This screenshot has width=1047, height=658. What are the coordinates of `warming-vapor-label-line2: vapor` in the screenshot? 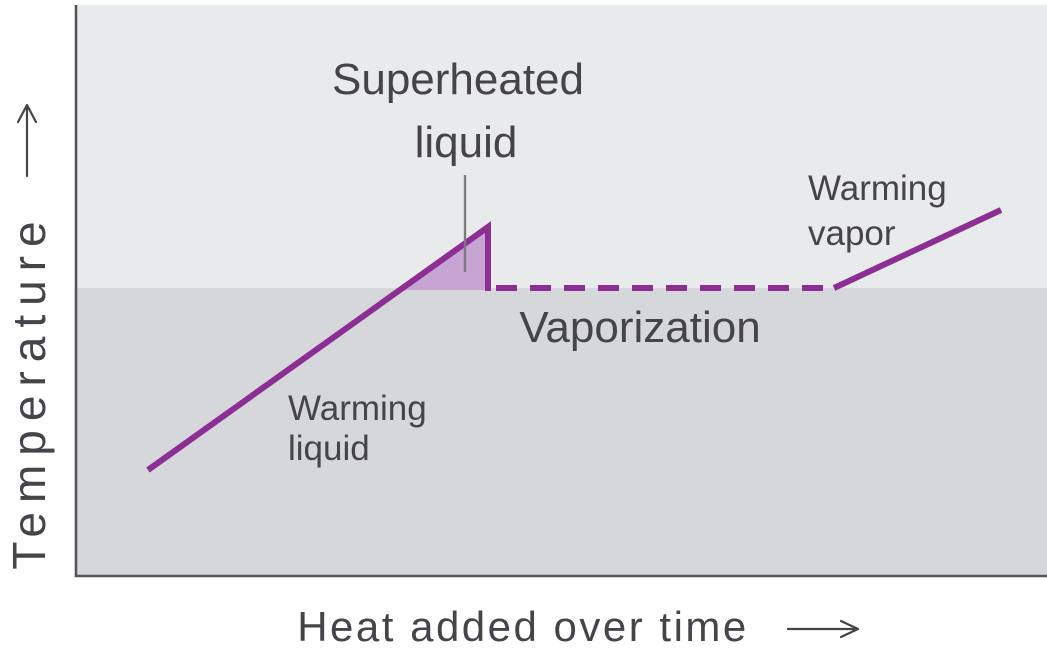 It's located at (852, 233).